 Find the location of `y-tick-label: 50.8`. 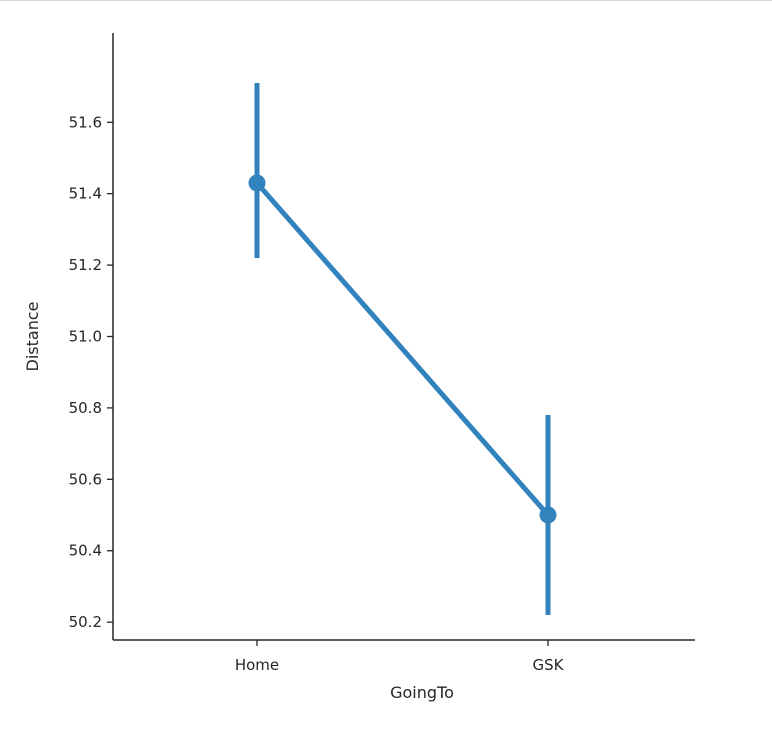

y-tick-label: 50.8 is located at coordinates (85, 408).